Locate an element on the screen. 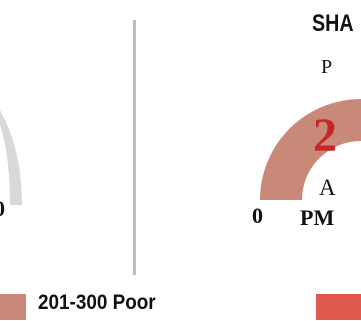  right-gauge-min-label: 0 is located at coordinates (257, 215).